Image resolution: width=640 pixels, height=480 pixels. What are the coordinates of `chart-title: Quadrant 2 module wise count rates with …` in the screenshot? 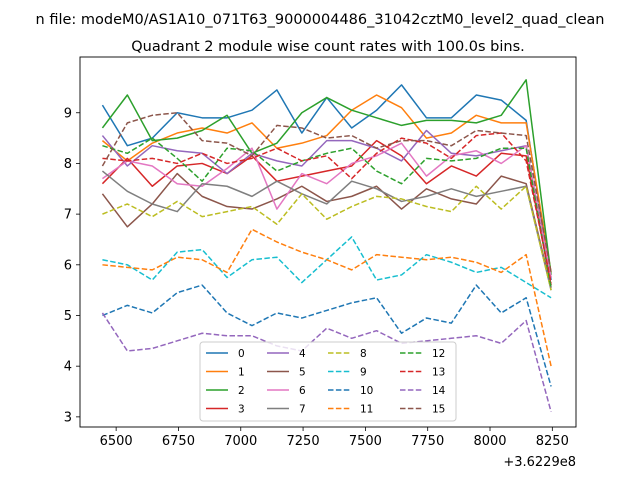 It's located at (328, 47).